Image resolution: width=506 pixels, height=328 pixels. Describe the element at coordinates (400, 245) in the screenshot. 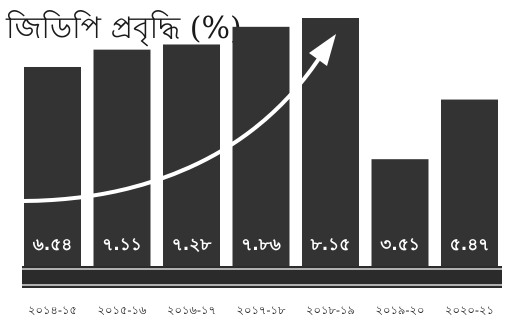

I see `value-label: ৩.৫১` at that location.